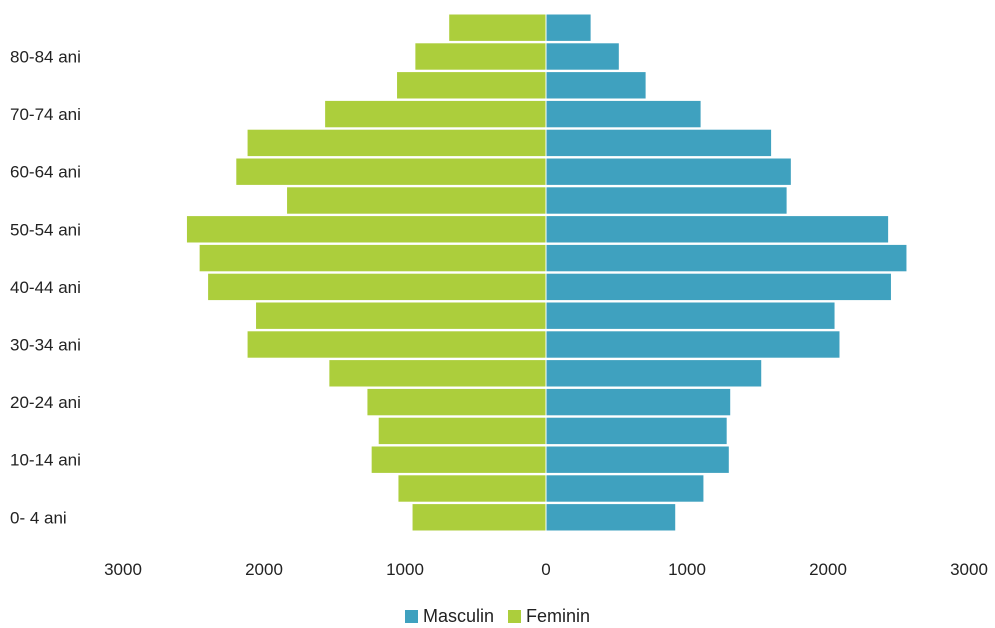 This screenshot has height=628, width=995. What do you see at coordinates (582, 56) in the screenshot?
I see `bar-masculin-80-84-ani` at bounding box center [582, 56].